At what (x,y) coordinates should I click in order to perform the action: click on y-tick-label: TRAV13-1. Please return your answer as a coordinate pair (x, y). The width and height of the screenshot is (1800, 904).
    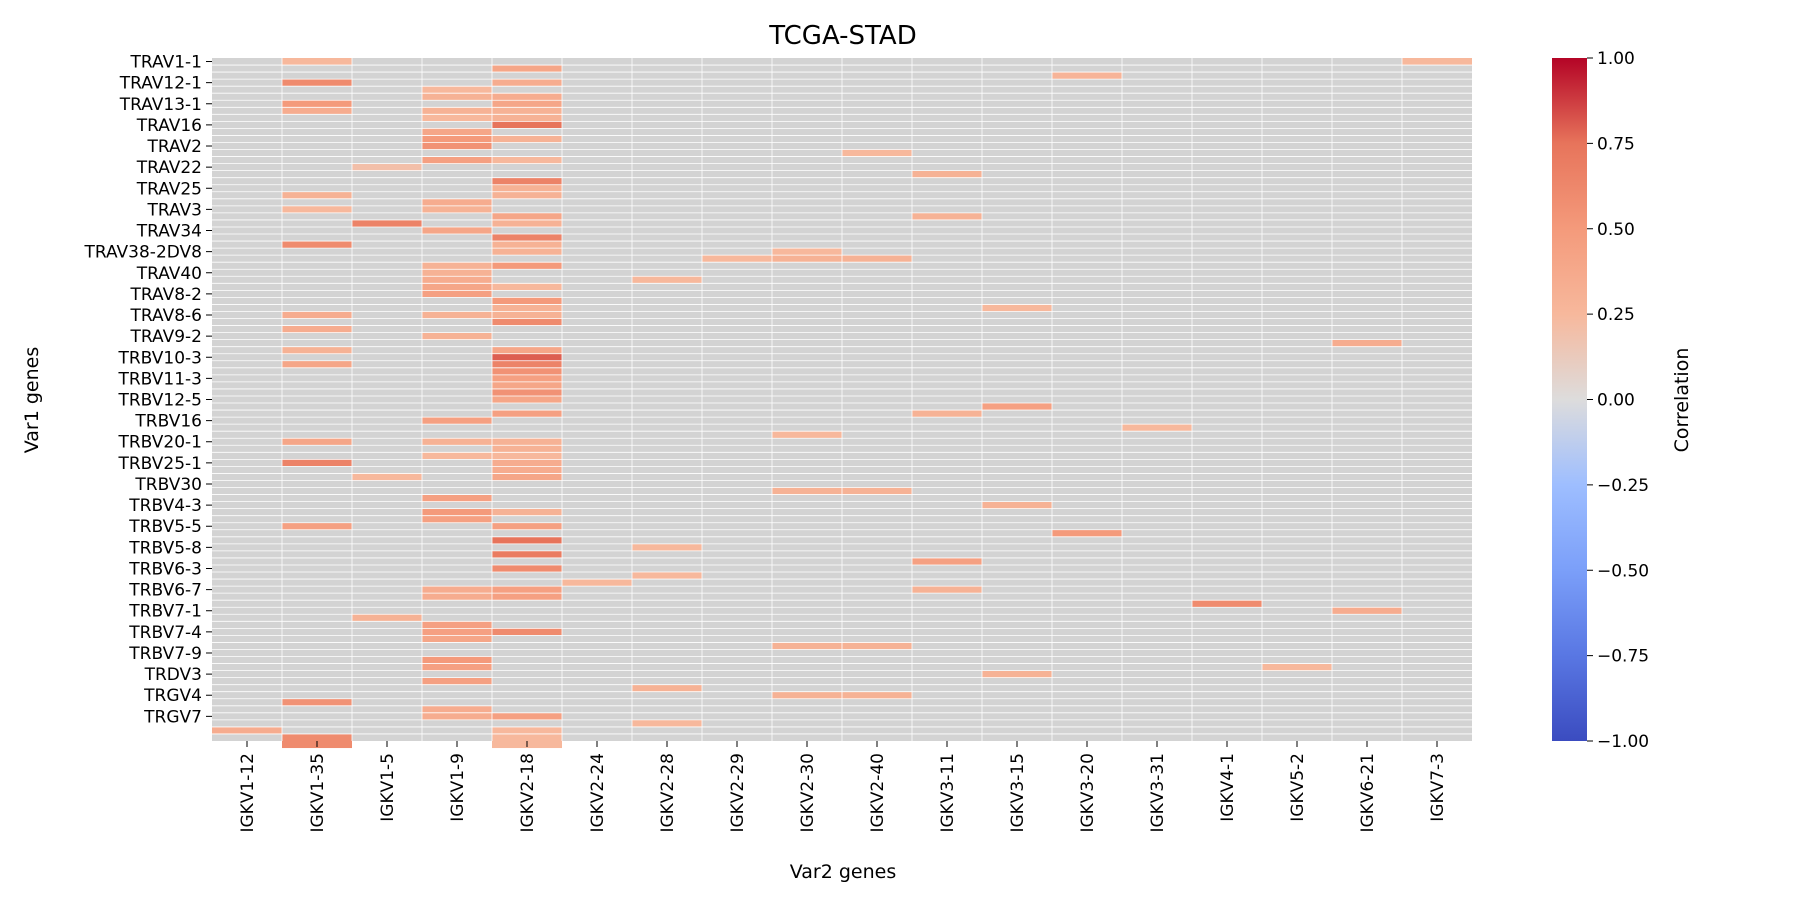
    Looking at the image, I should click on (160, 105).